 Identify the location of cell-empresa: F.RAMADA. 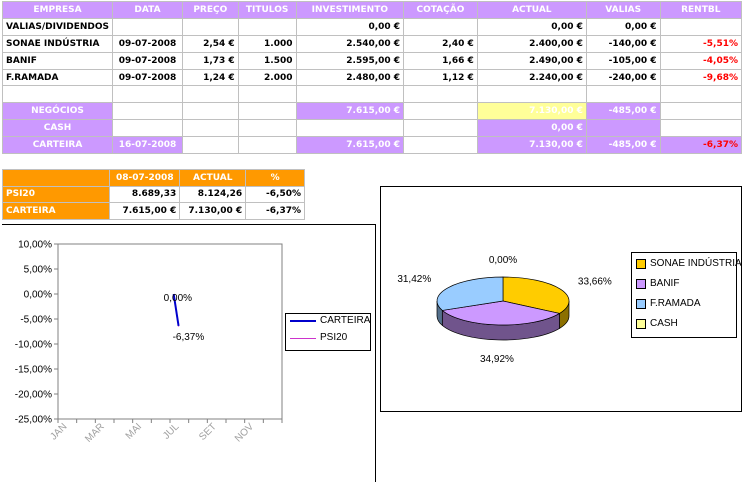
(57, 77).